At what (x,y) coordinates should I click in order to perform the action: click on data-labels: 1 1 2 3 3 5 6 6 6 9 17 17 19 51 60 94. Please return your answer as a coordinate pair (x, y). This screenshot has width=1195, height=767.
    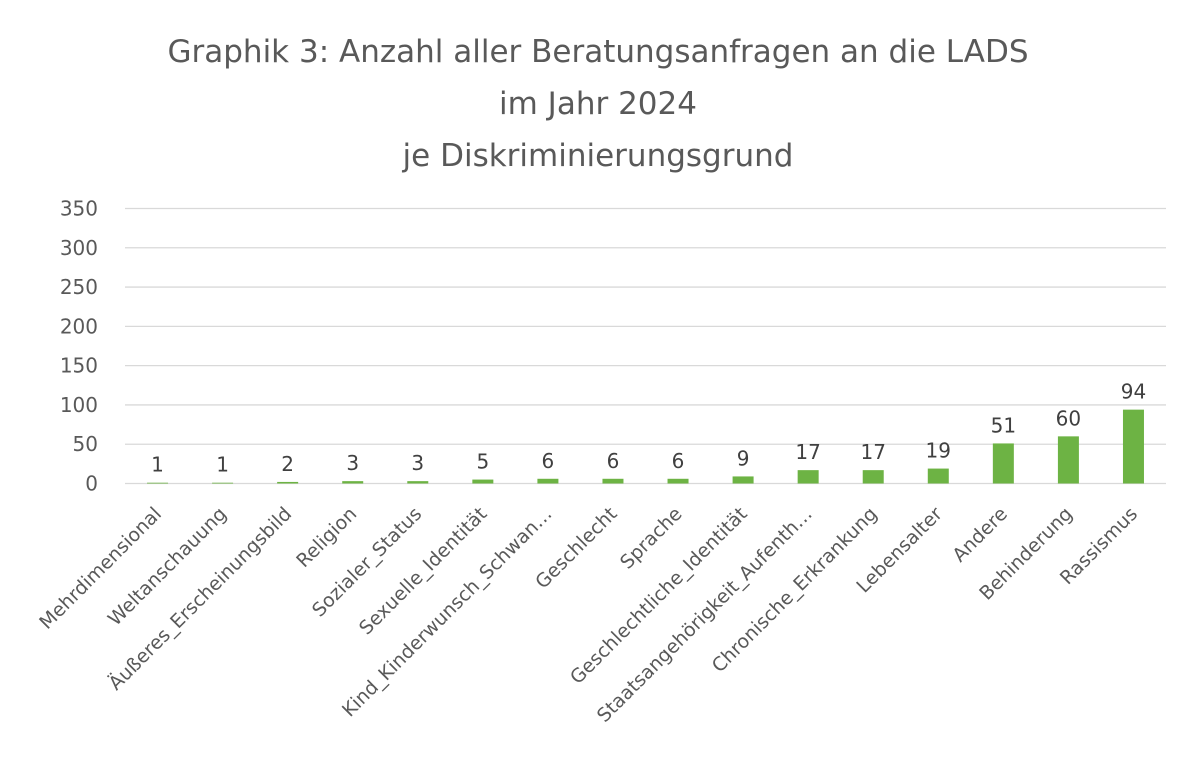
    Looking at the image, I should click on (648, 428).